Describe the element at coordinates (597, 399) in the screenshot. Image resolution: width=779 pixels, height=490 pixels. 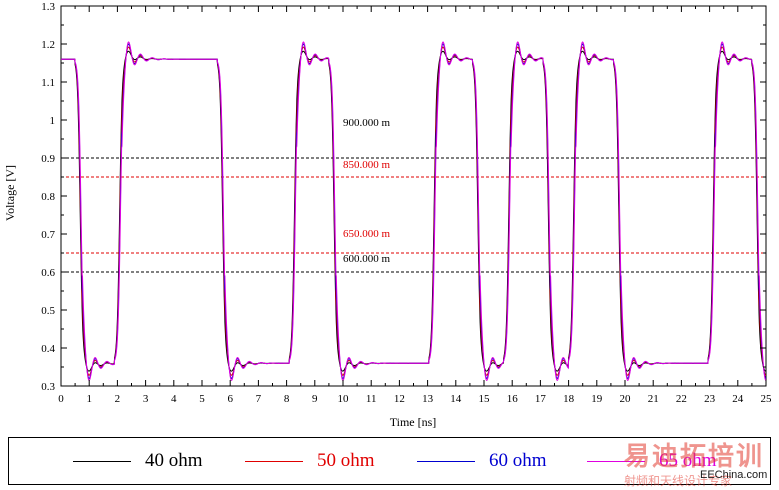
I see `x-tick-label: 19` at that location.